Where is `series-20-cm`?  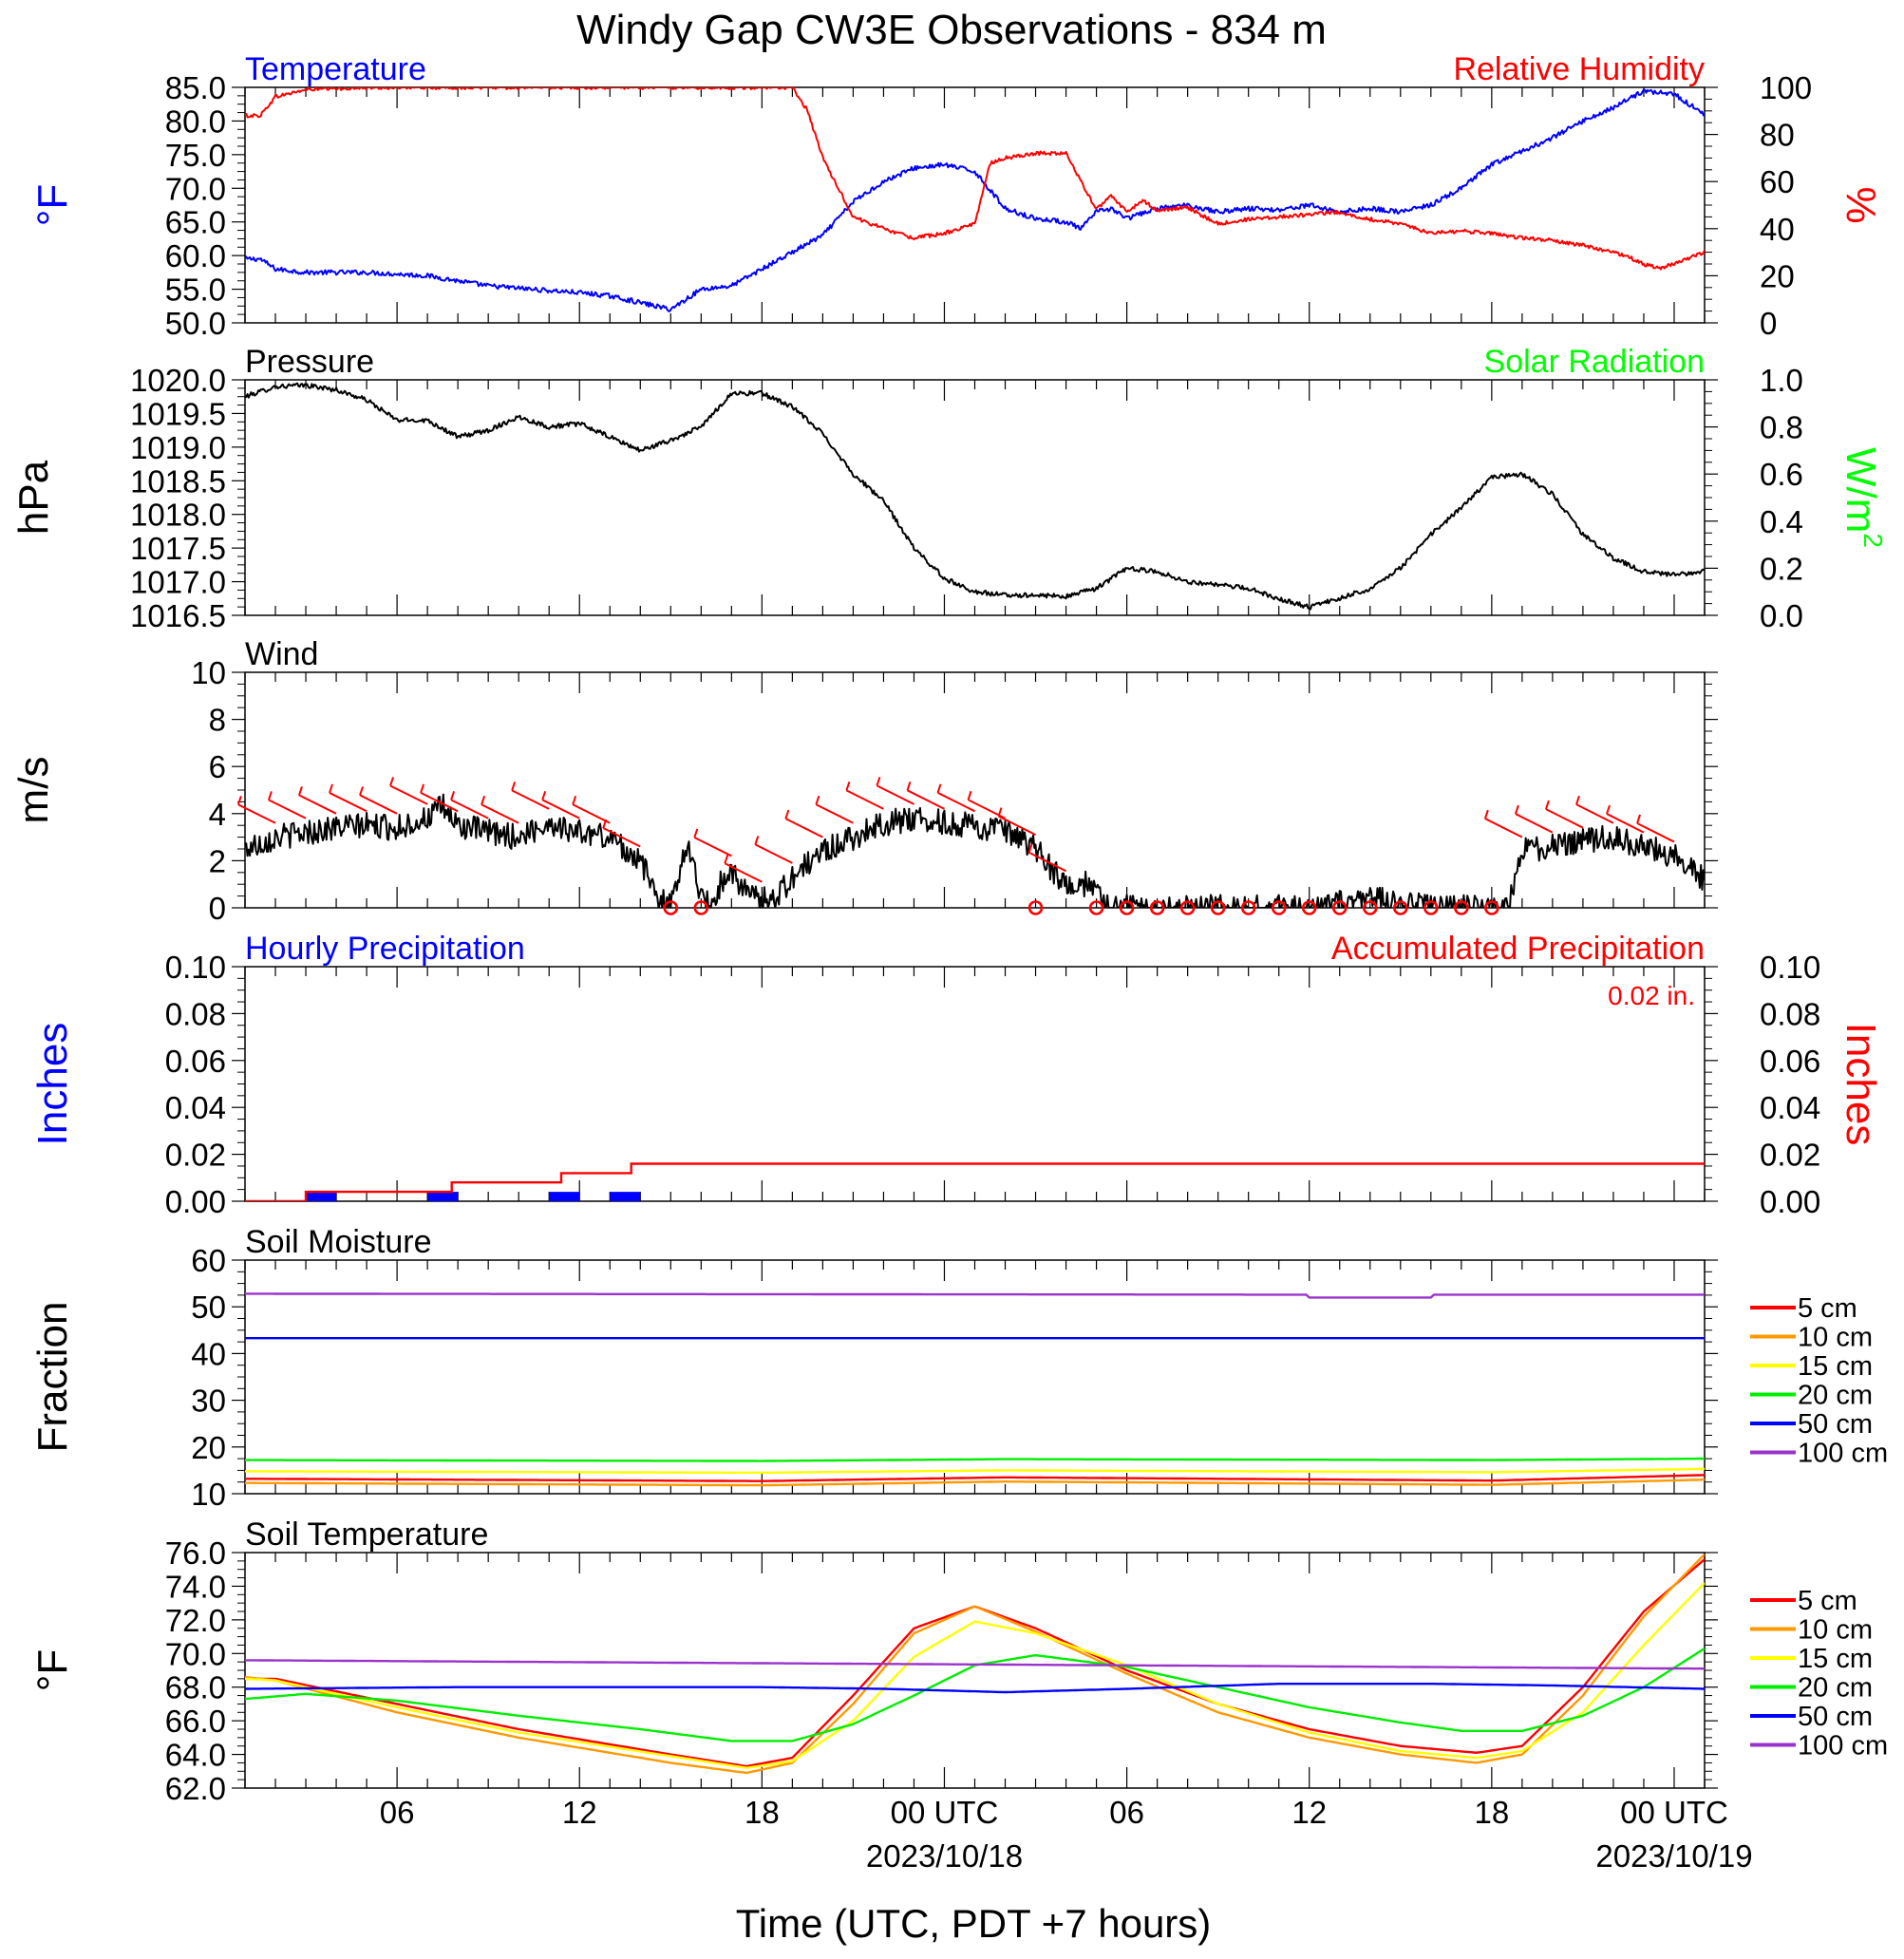
series-20-cm is located at coordinates (975, 1459).